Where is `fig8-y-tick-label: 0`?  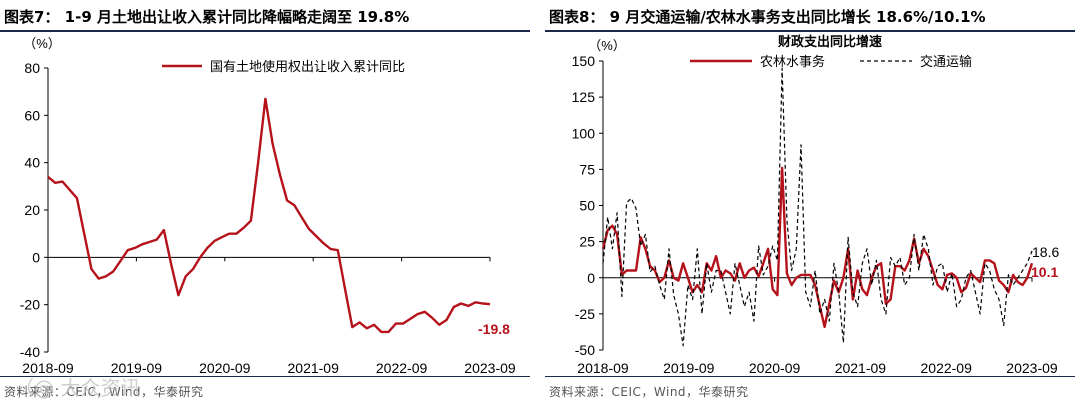 fig8-y-tick-label: 0 is located at coordinates (591, 278).